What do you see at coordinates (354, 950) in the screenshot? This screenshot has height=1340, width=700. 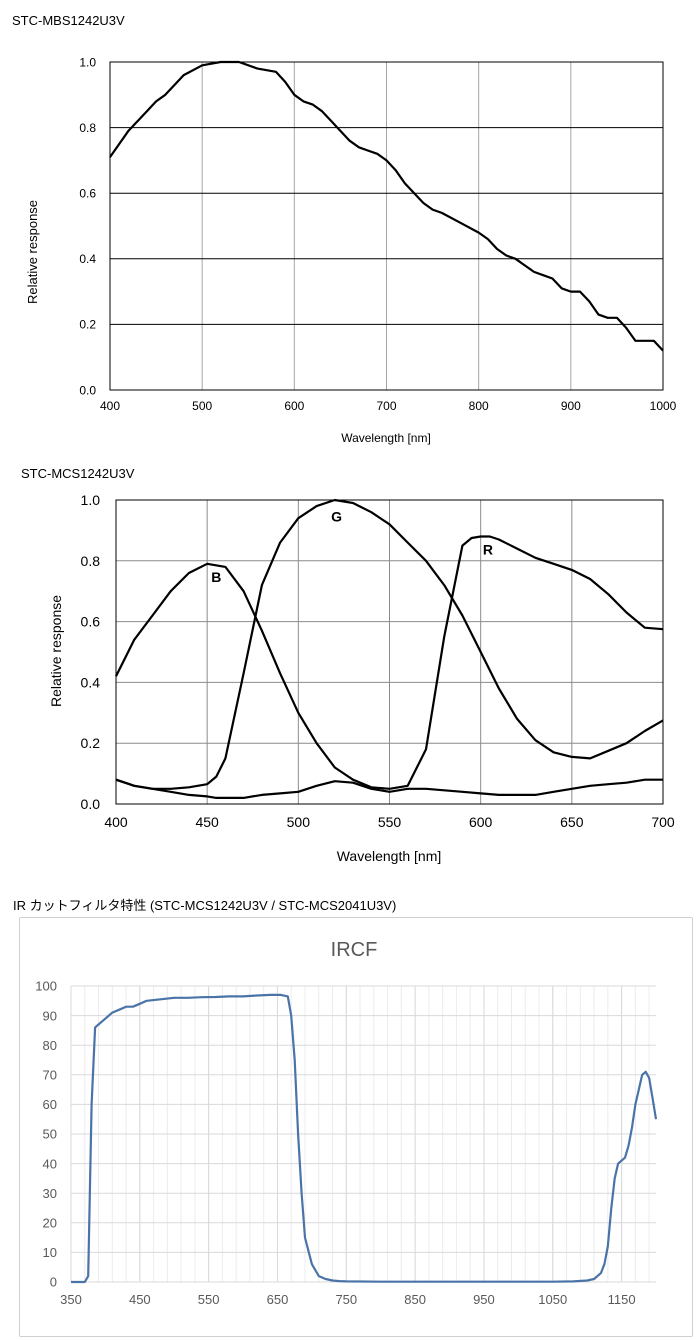 I see `ircf-chart-title: IRCF` at bounding box center [354, 950].